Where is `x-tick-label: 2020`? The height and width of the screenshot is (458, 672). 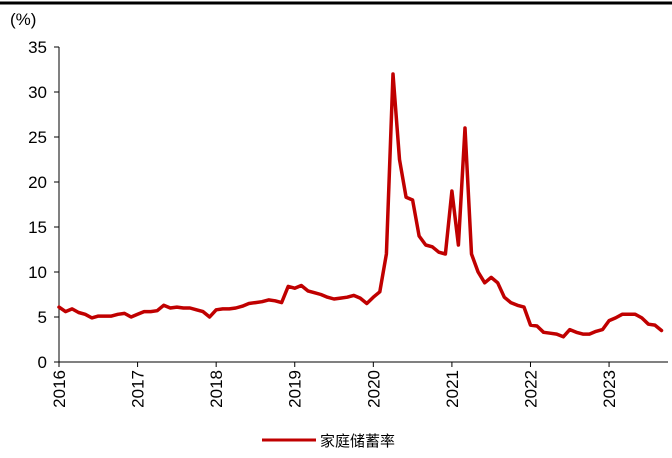 x-tick-label: 2020 is located at coordinates (373, 389).